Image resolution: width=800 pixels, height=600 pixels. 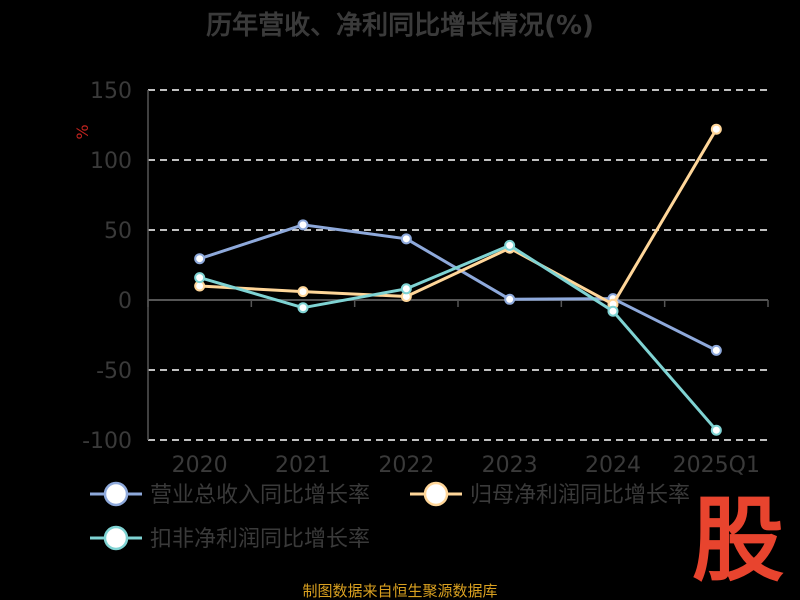 I want to click on y-tick-label: 50, so click(x=118, y=231).